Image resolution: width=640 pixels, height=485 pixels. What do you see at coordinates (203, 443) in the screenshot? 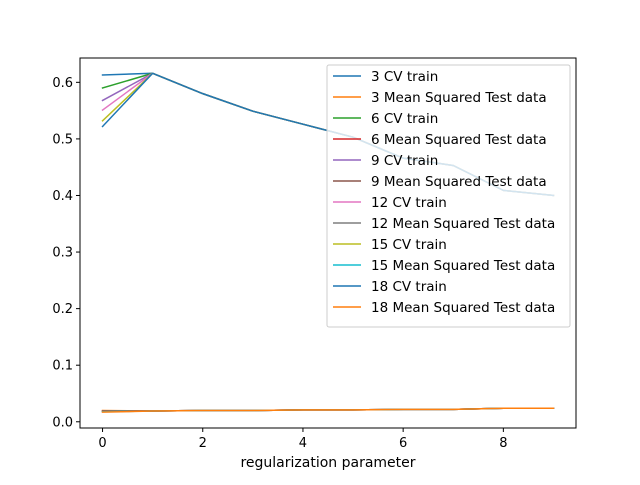
I see `x-tick-label: 2` at bounding box center [203, 443].